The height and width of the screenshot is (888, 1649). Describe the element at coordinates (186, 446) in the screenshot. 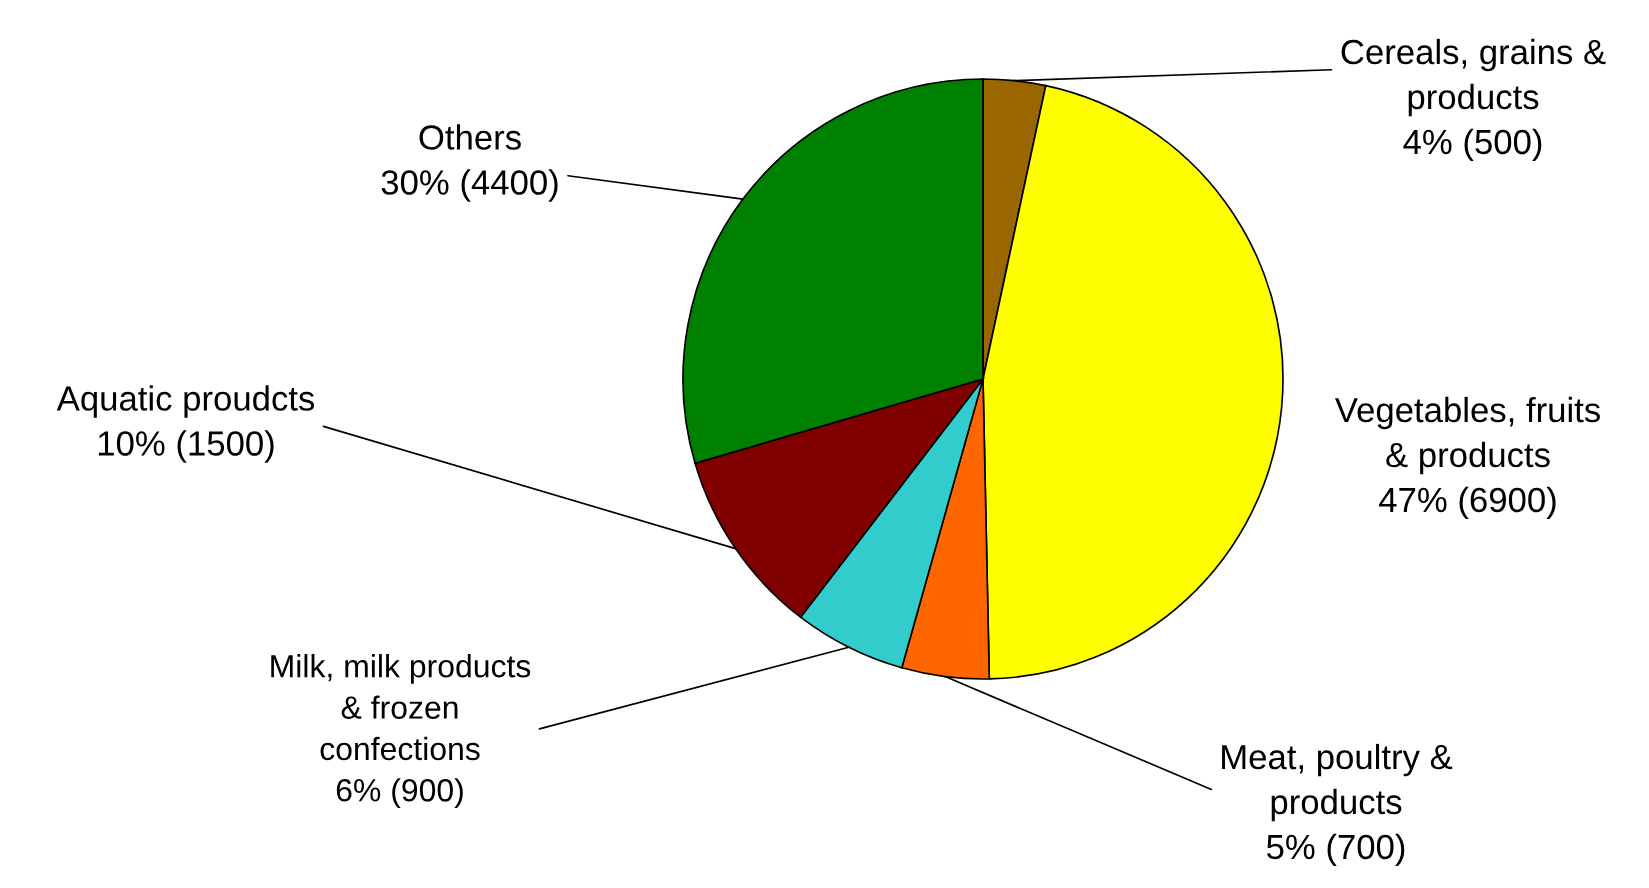

I see `data-label: 10% (1500)` at that location.